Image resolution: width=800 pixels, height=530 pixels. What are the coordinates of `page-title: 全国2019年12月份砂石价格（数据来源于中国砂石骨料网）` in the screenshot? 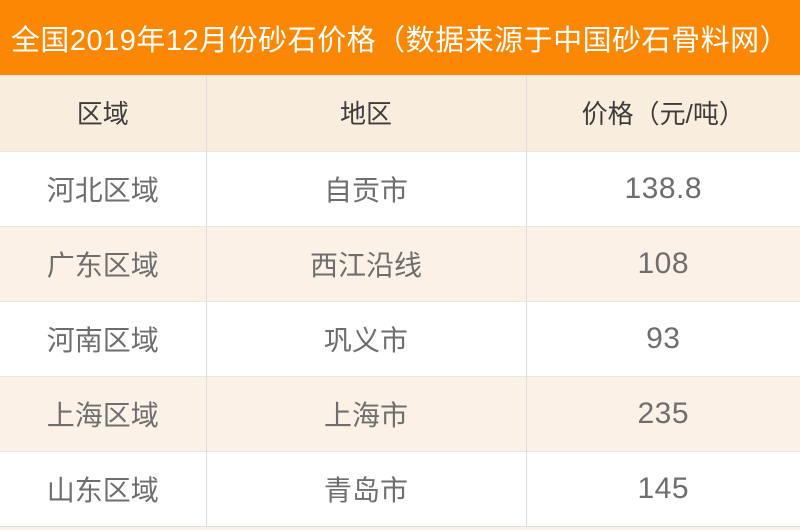 It's located at (400, 40).